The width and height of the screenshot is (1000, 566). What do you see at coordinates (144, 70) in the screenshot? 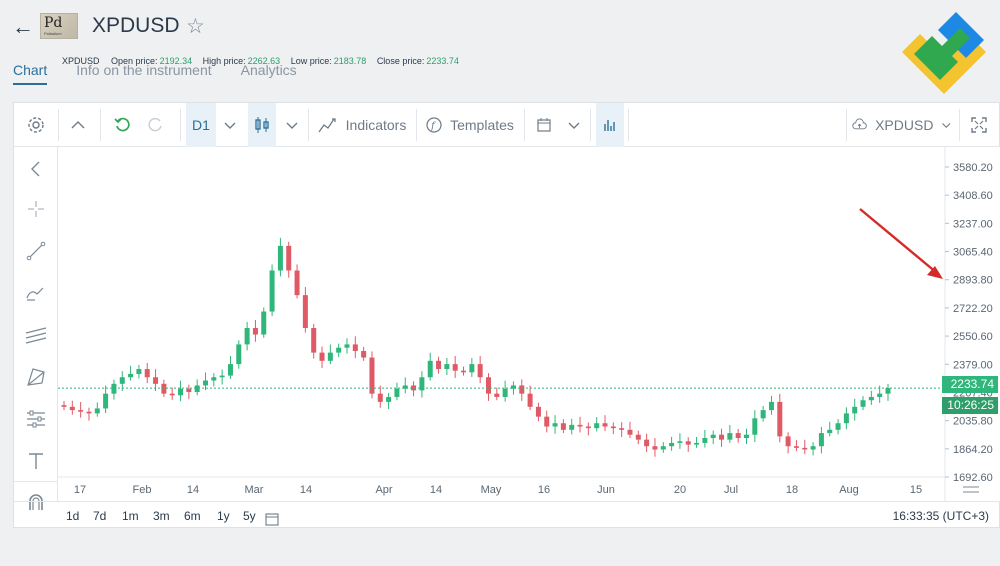
I see `tab-info: Info on the instrument` at bounding box center [144, 70].